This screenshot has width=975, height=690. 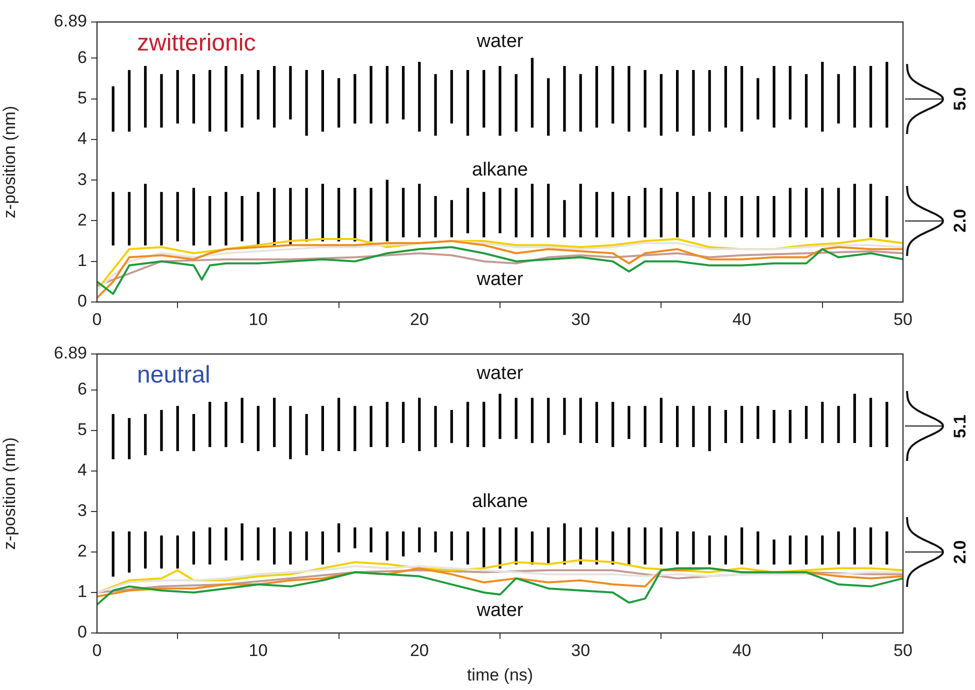 What do you see at coordinates (82, 632) in the screenshot?
I see `y-tick-label: 0` at bounding box center [82, 632].